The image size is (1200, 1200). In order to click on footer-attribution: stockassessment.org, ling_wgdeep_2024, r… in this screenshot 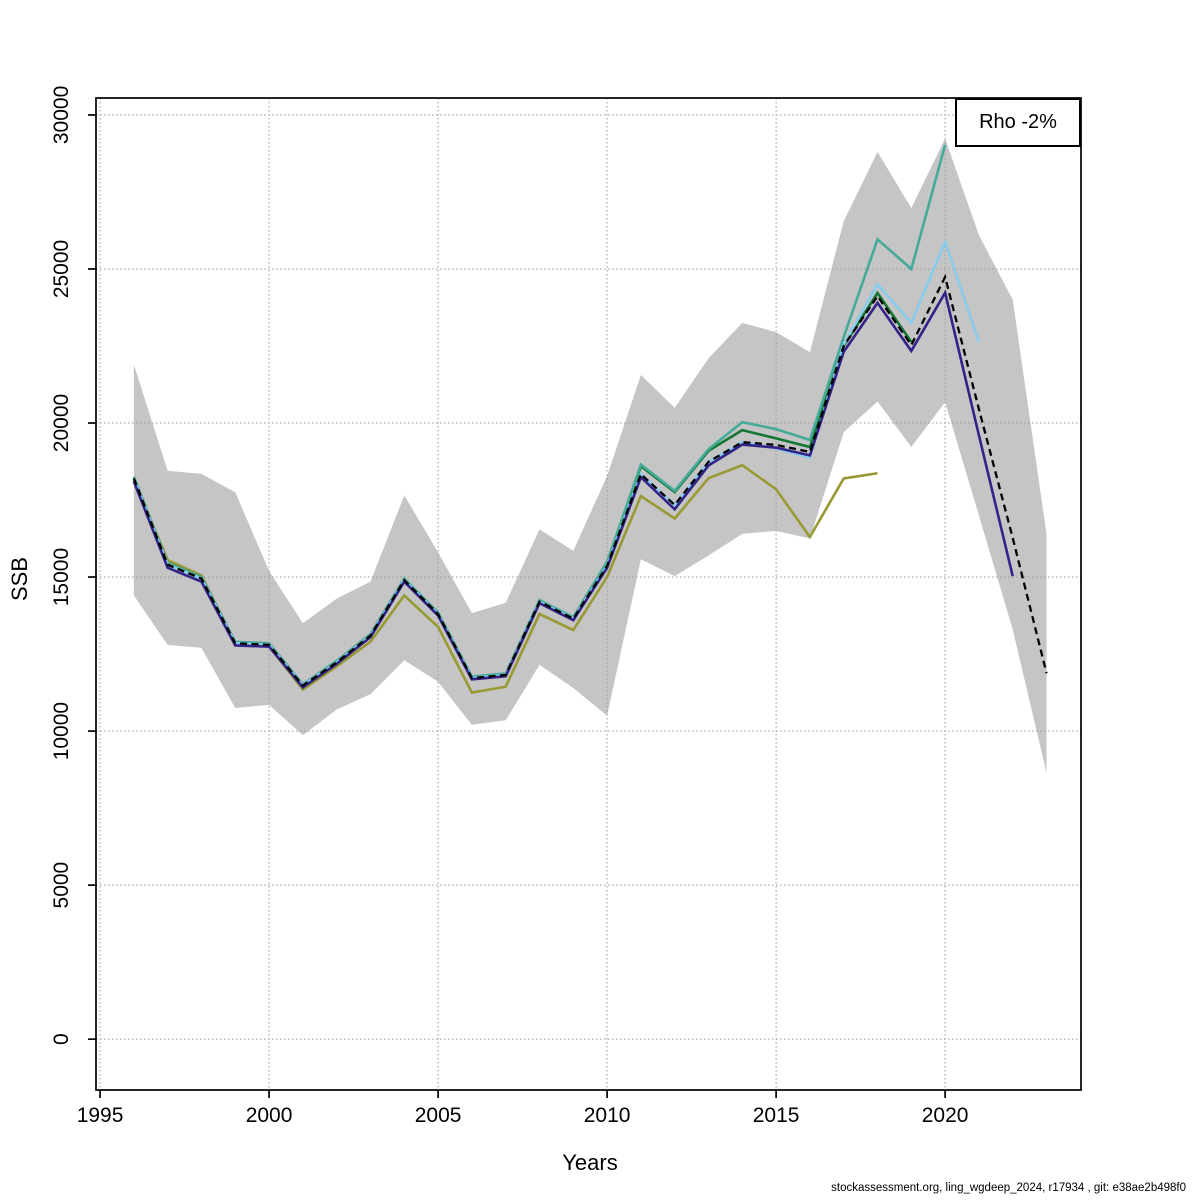, I will do `click(1008, 1188)`.